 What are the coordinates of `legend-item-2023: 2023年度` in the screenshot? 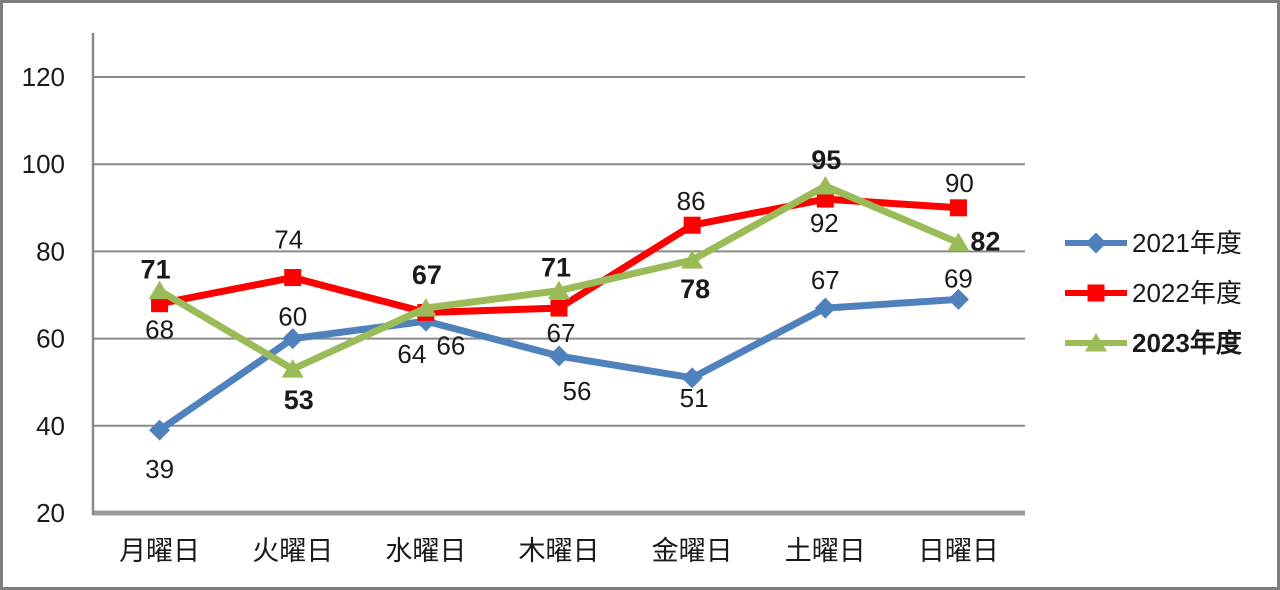 It's located at (1152, 343).